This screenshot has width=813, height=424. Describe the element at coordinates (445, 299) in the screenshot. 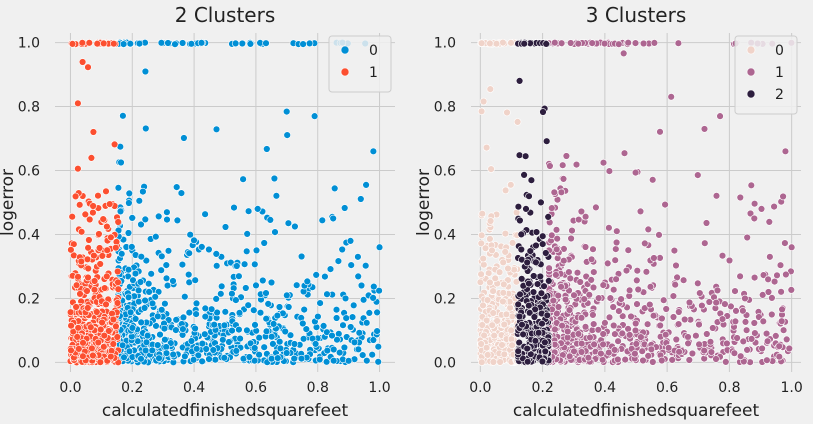

I see `y-tick-label: 0.2` at that location.